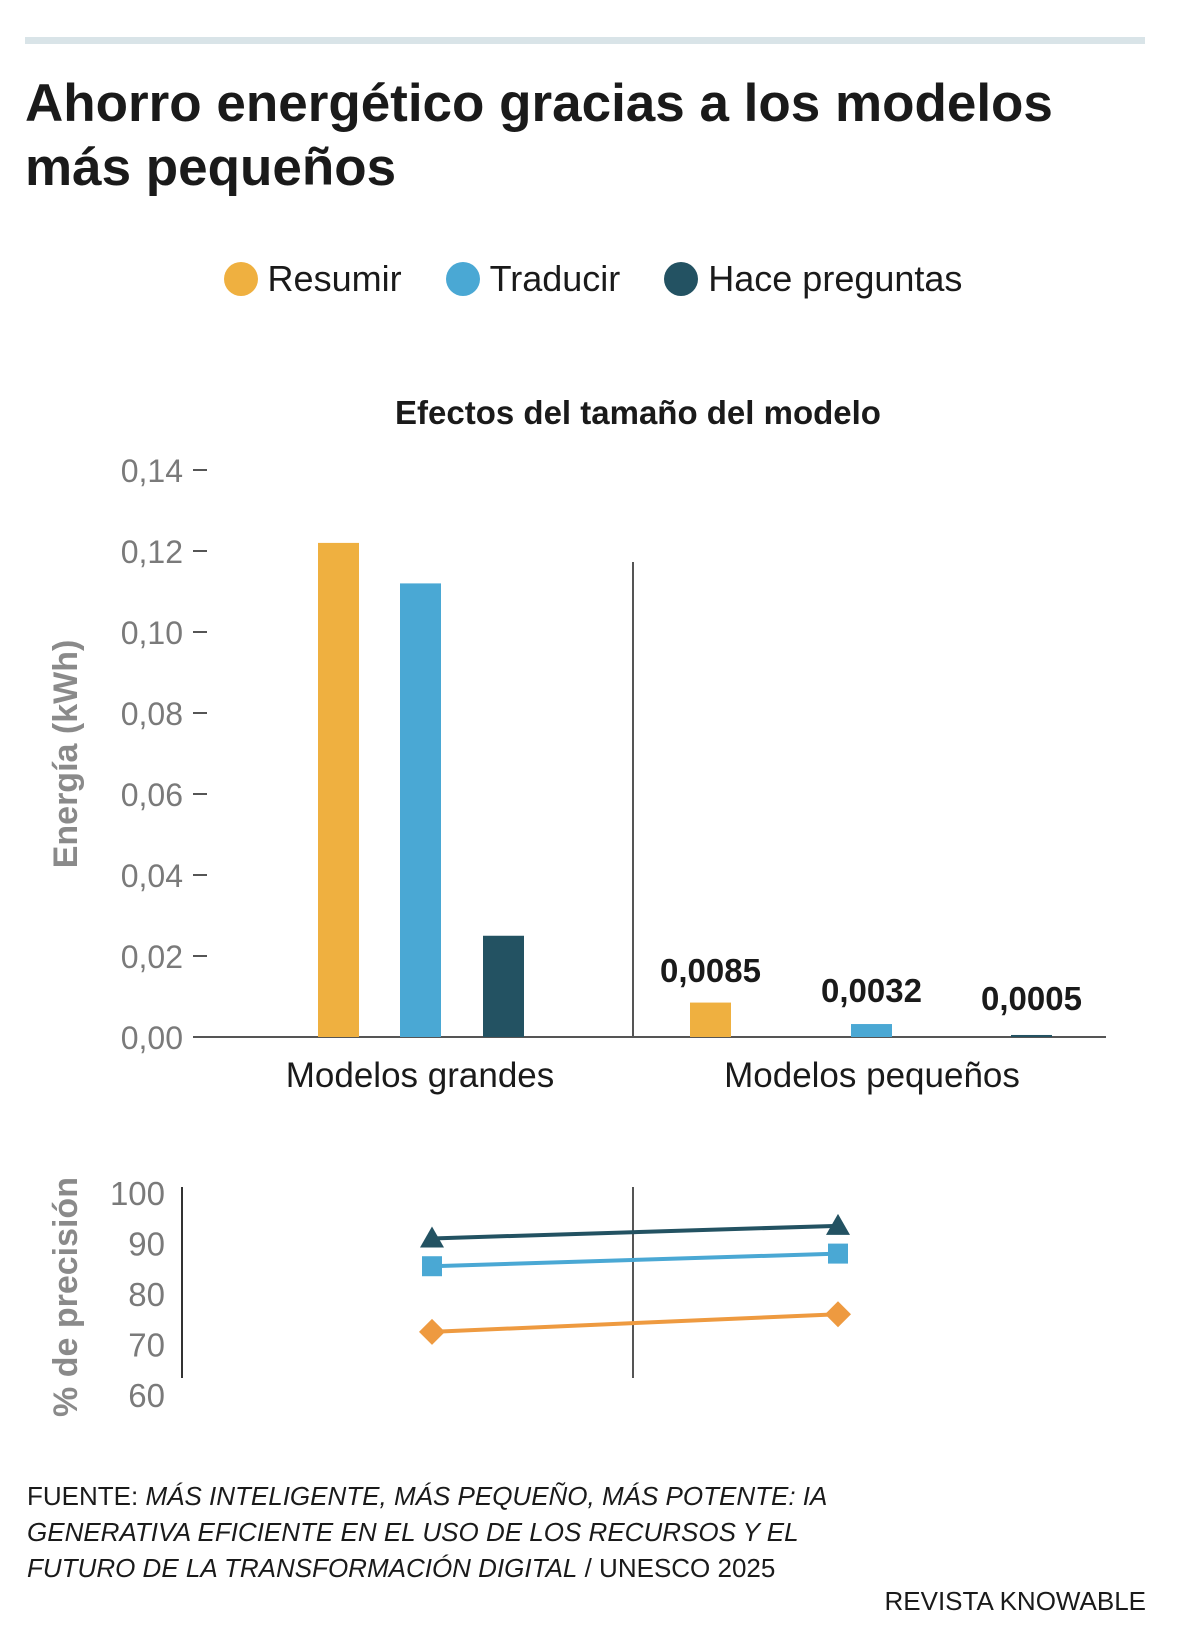 This screenshot has width=1186, height=1644. I want to click on legend-label-hace-preguntas: Hace preguntas, so click(835, 278).